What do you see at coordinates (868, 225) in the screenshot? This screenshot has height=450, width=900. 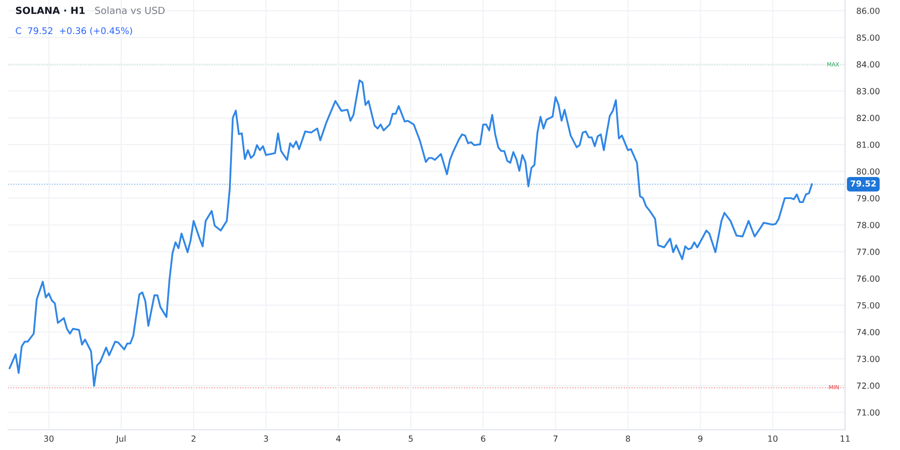 I see `y-tick-label: 78.00` at bounding box center [868, 225].